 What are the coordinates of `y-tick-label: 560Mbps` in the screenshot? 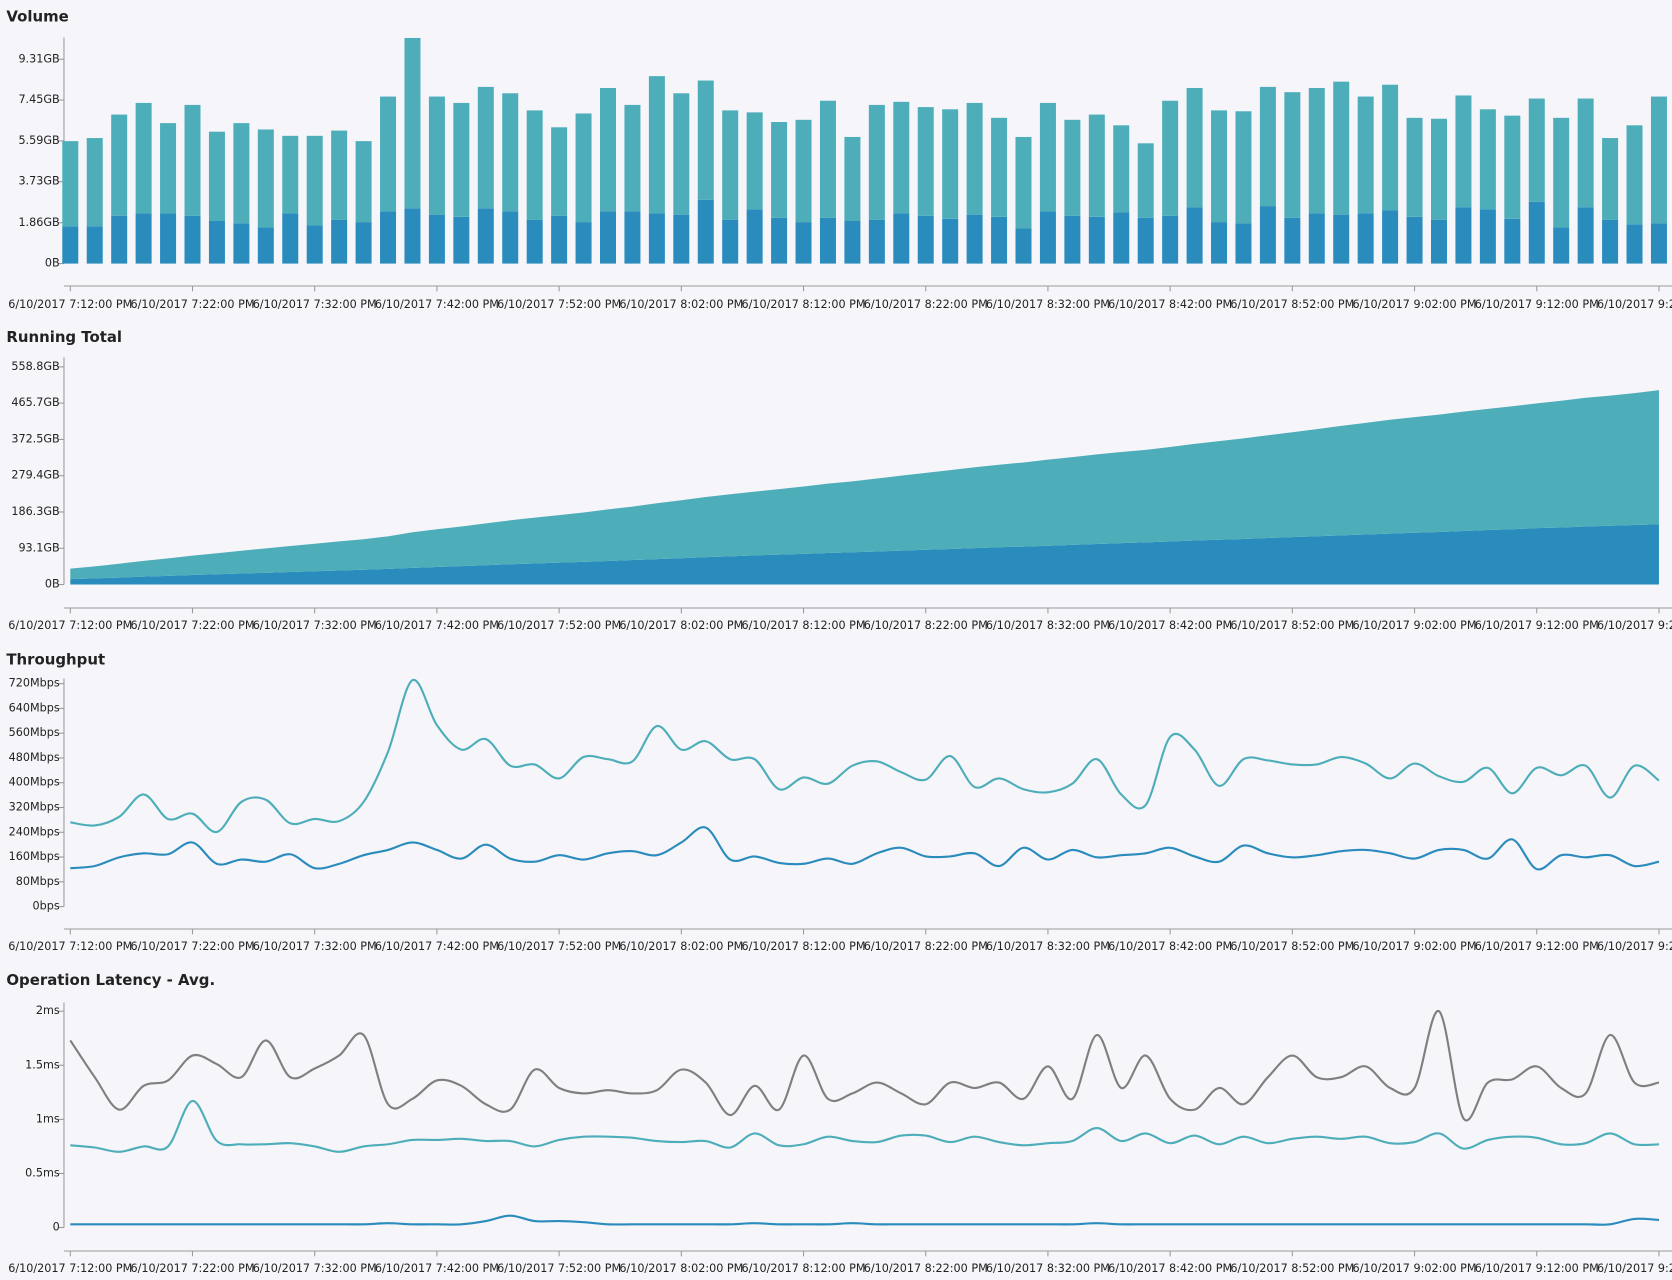 It's located at (34, 732).